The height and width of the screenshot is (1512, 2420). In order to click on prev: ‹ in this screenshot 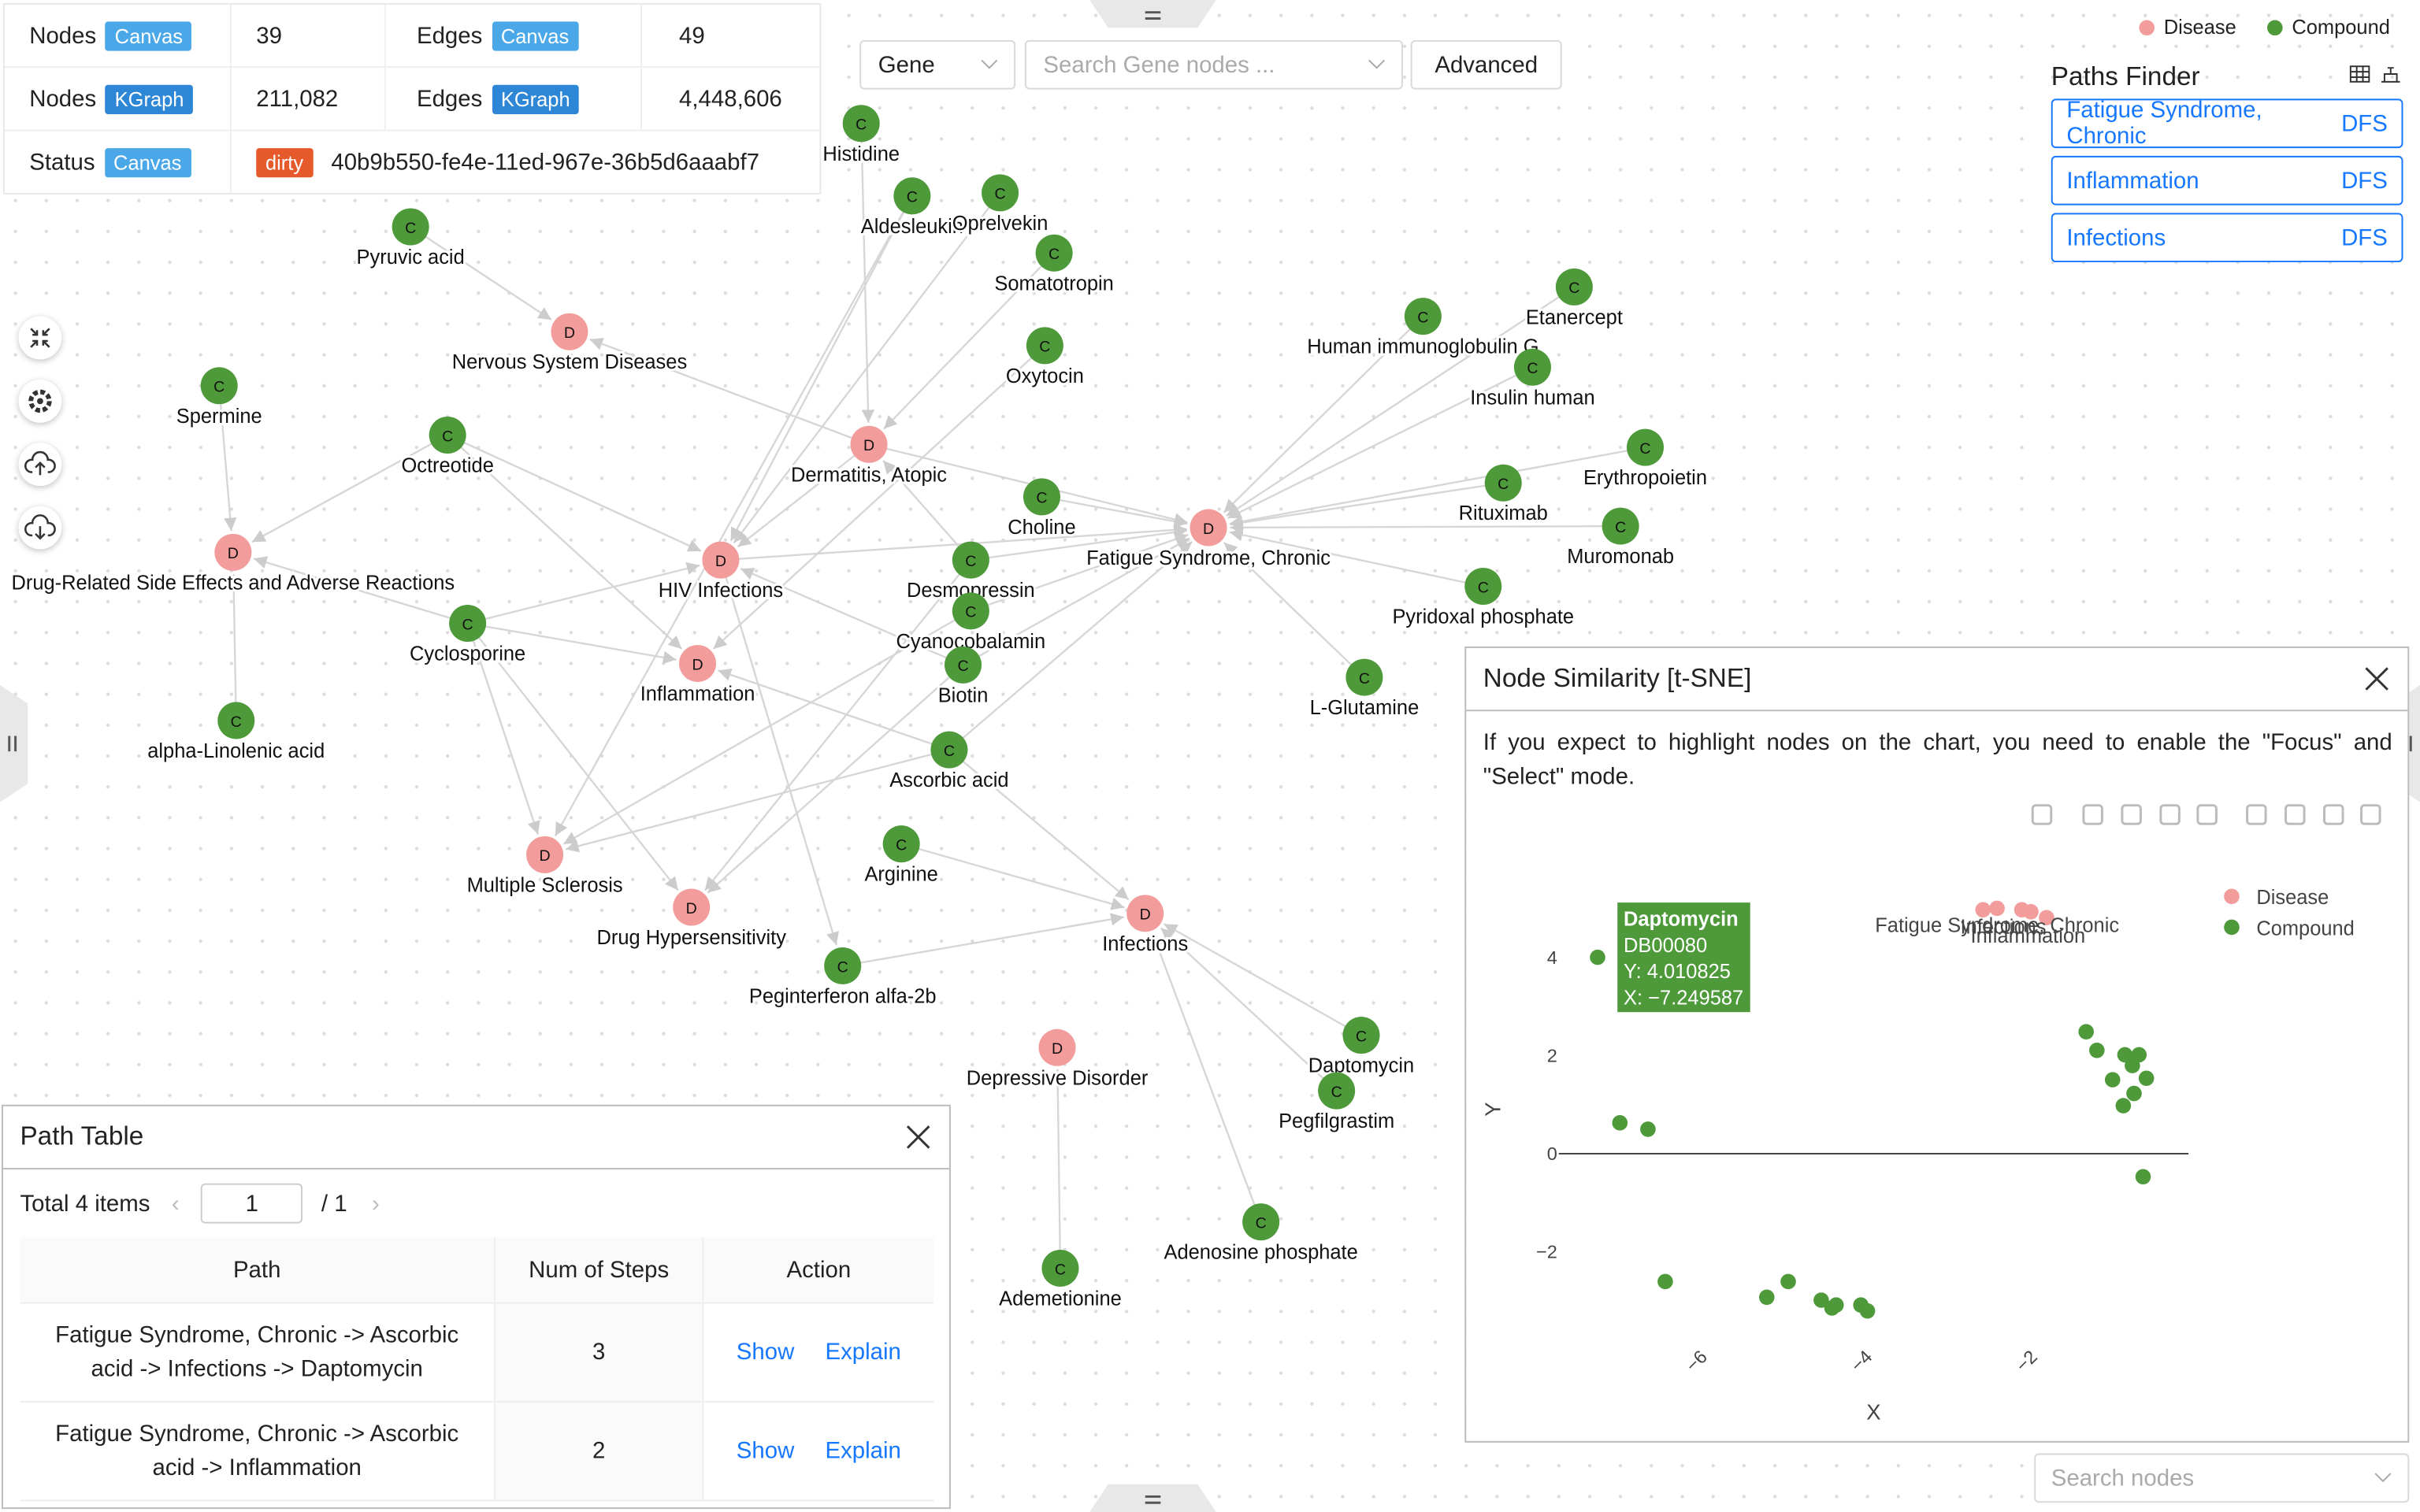, I will do `click(175, 1203)`.